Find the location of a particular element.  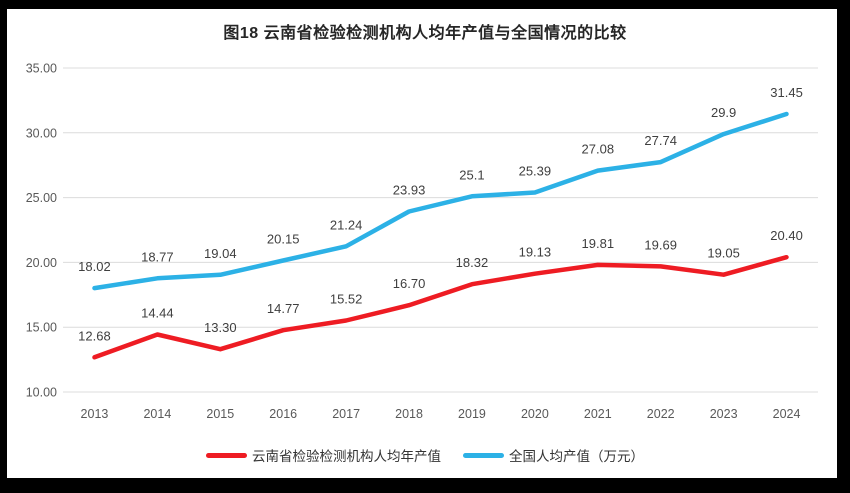

data-label-national-2019: 25.1 is located at coordinates (471, 174).